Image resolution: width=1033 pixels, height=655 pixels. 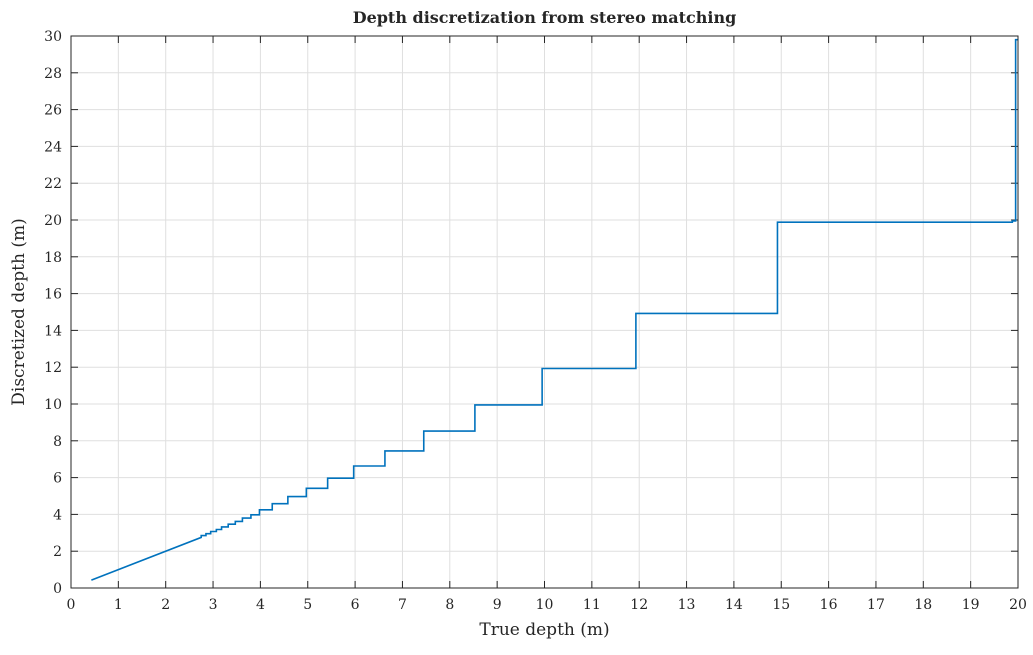 I want to click on y-tick-label: 26, so click(x=53, y=111).